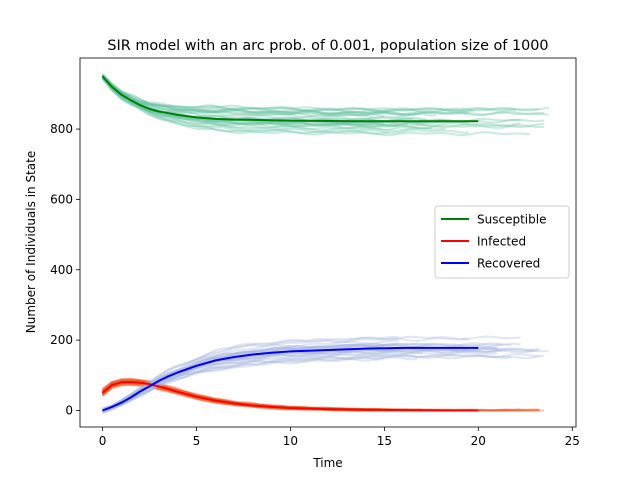 This screenshot has height=480, width=640. I want to click on y-tick-label: 200, so click(61, 340).